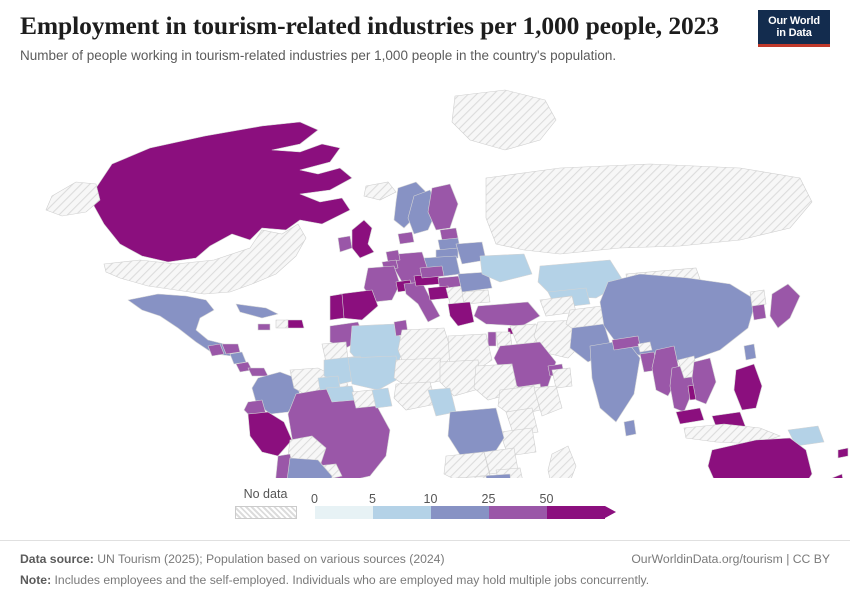 The image size is (850, 600). I want to click on country-romania, so click(475, 282).